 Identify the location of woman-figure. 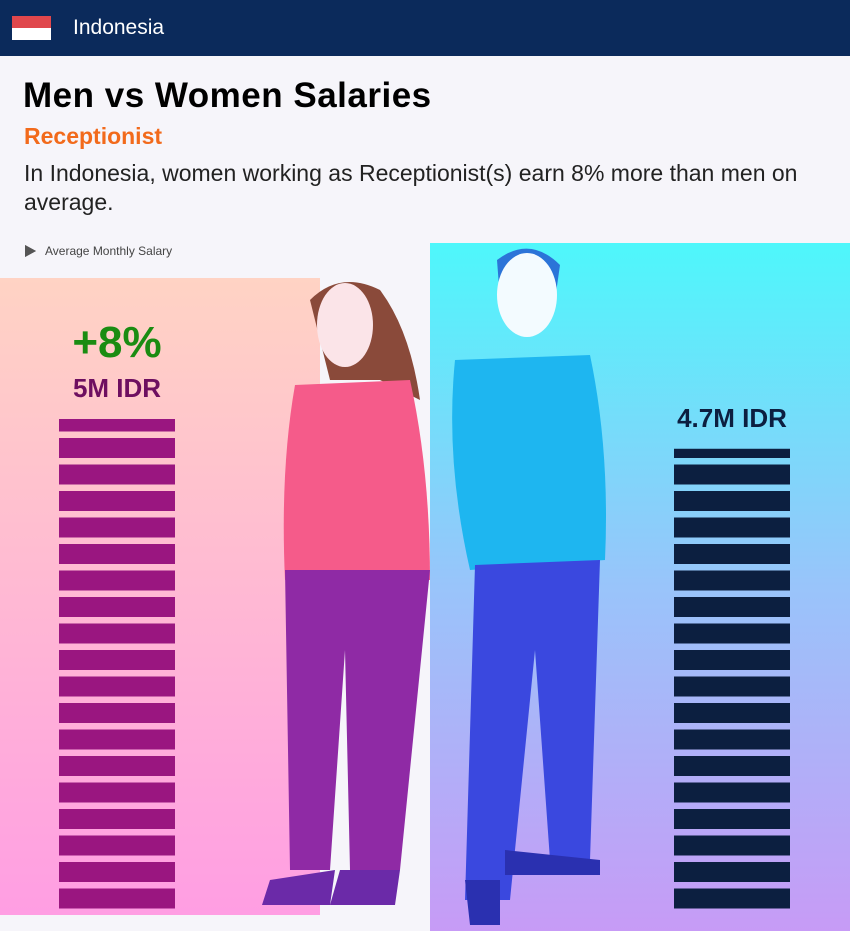
(346, 593).